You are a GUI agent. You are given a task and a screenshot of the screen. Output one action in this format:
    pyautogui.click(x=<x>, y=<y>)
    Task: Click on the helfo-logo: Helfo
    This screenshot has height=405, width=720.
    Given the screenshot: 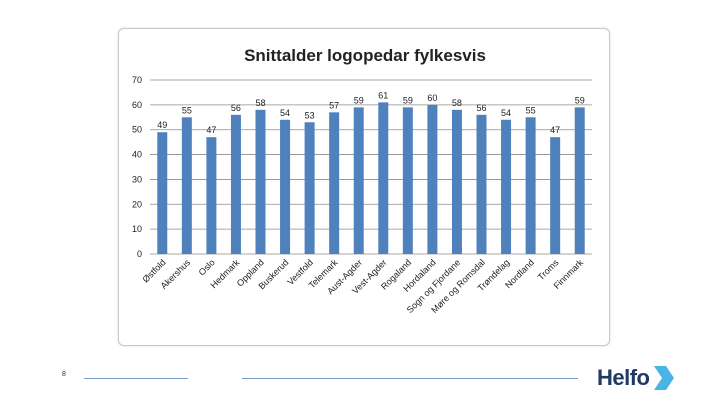 What is the action you would take?
    pyautogui.click(x=636, y=378)
    